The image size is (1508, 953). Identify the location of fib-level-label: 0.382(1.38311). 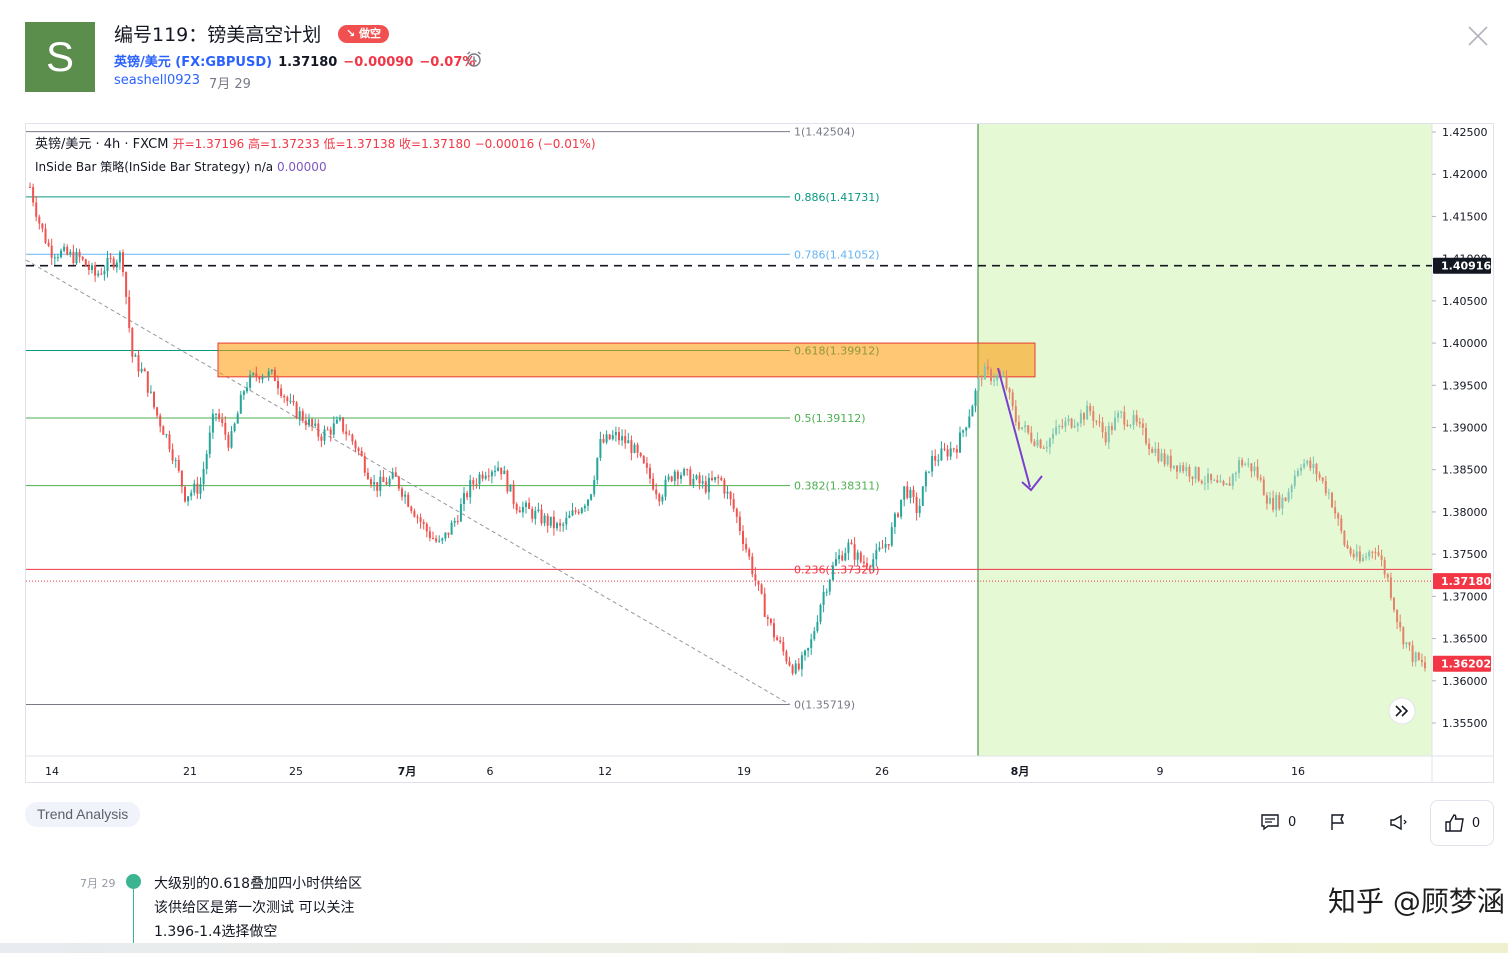
(837, 486).